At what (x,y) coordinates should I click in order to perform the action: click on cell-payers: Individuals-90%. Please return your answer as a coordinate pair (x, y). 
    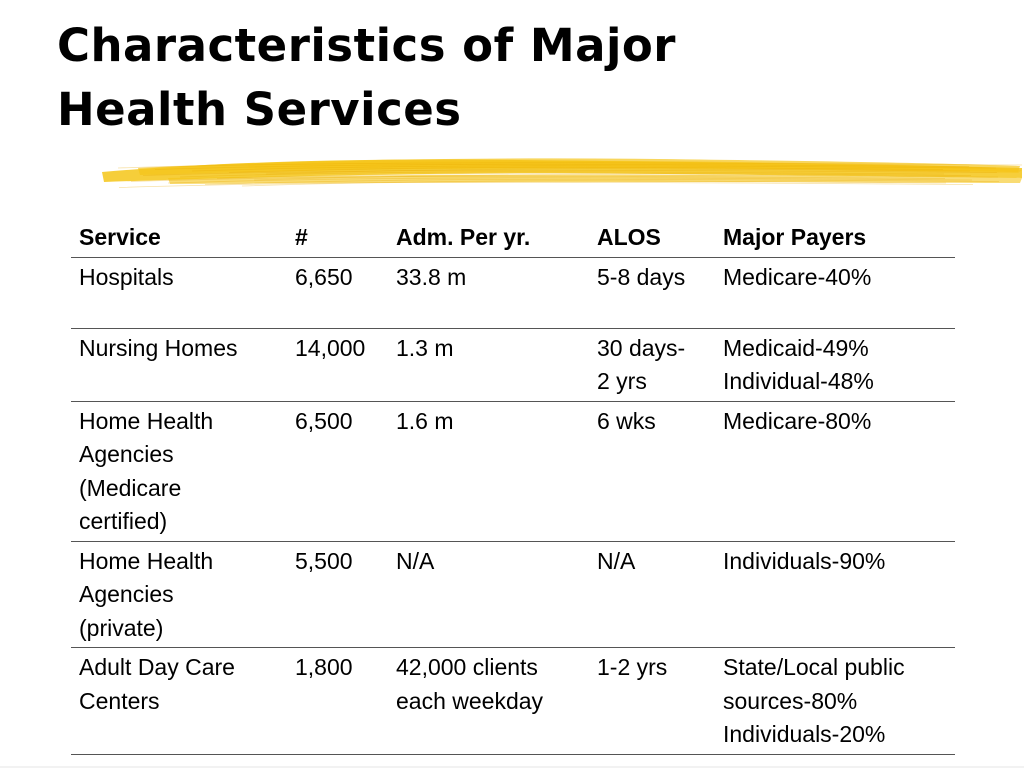
    Looking at the image, I should click on (835, 594).